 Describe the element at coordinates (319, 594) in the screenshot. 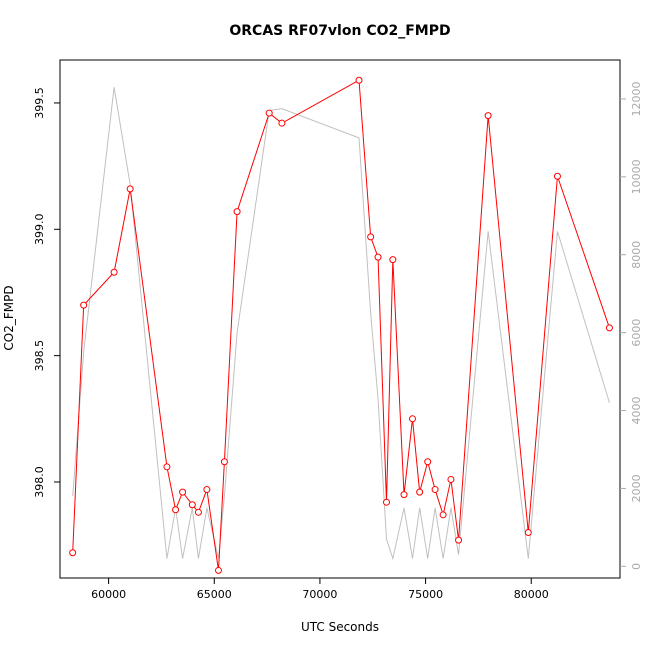

I see `x-tick-label: 70000` at that location.